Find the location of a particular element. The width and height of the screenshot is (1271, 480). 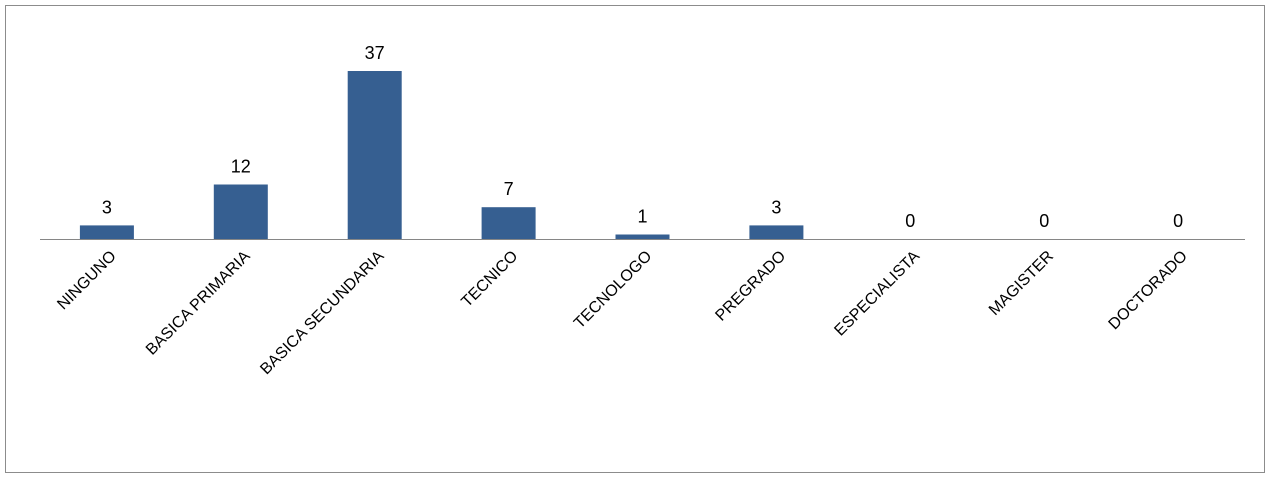

data-label-4: 1 is located at coordinates (642, 217).